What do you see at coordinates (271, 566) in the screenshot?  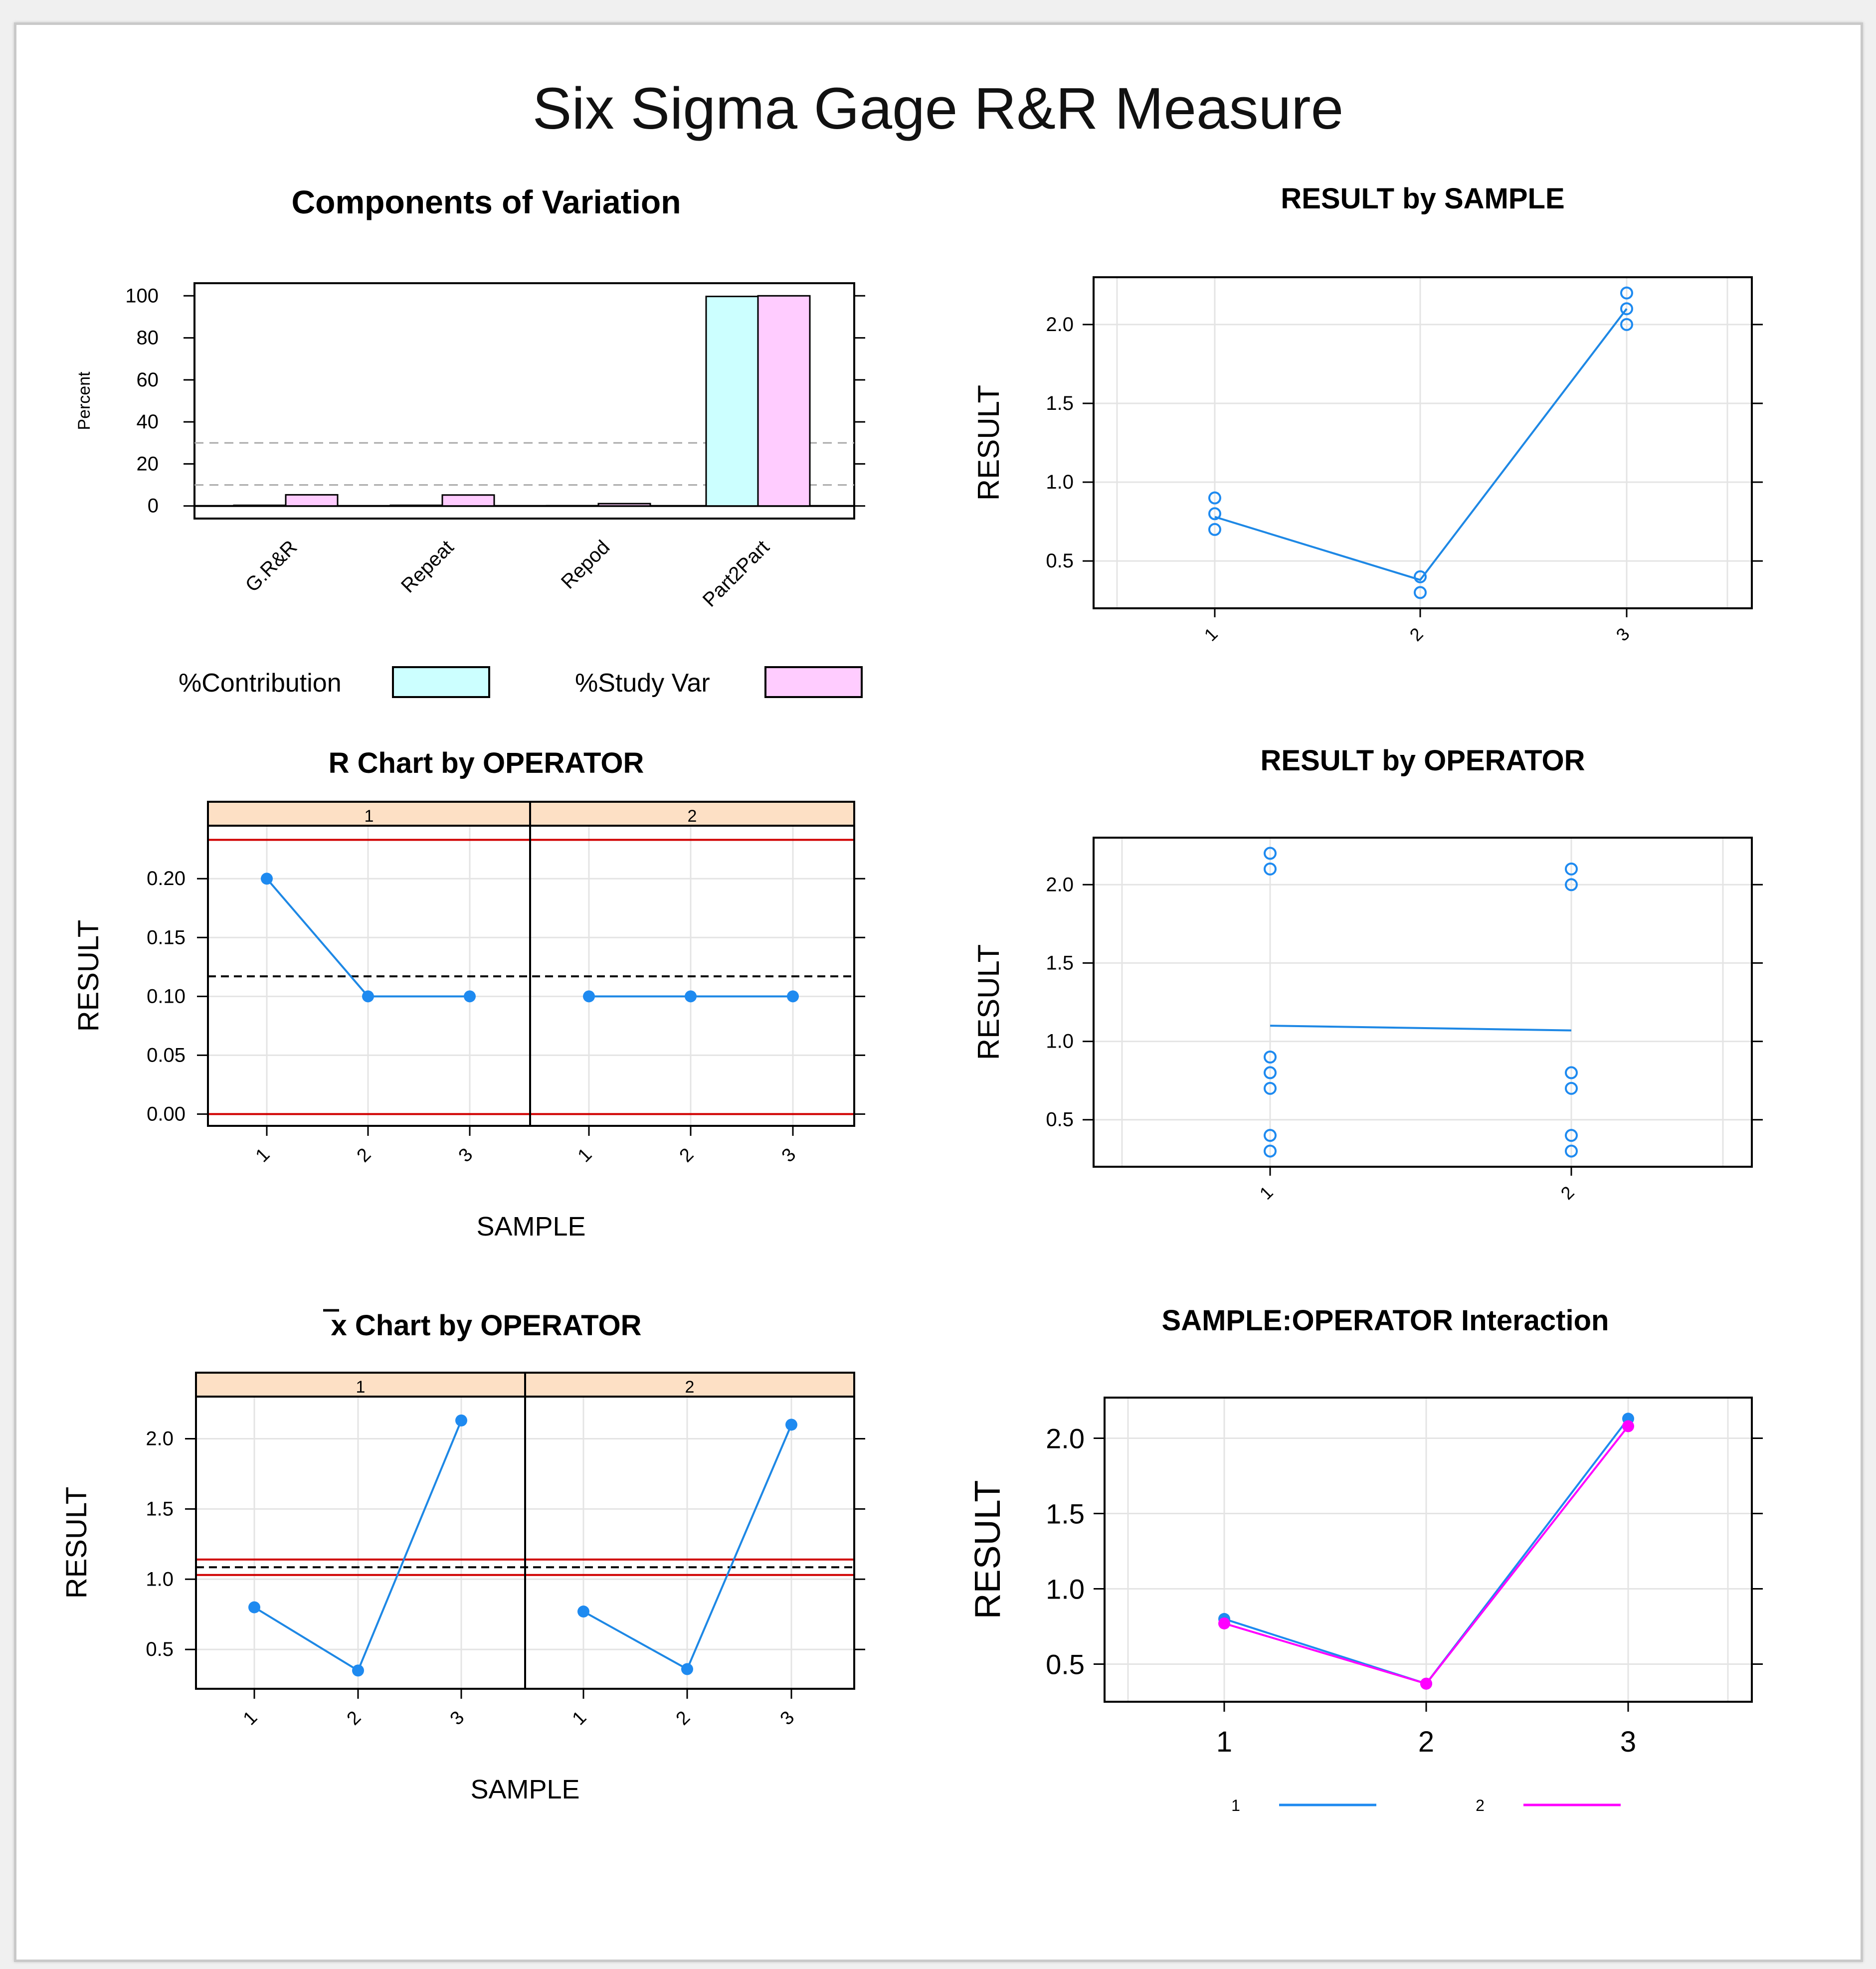 I see `category-label: G.R&R` at bounding box center [271, 566].